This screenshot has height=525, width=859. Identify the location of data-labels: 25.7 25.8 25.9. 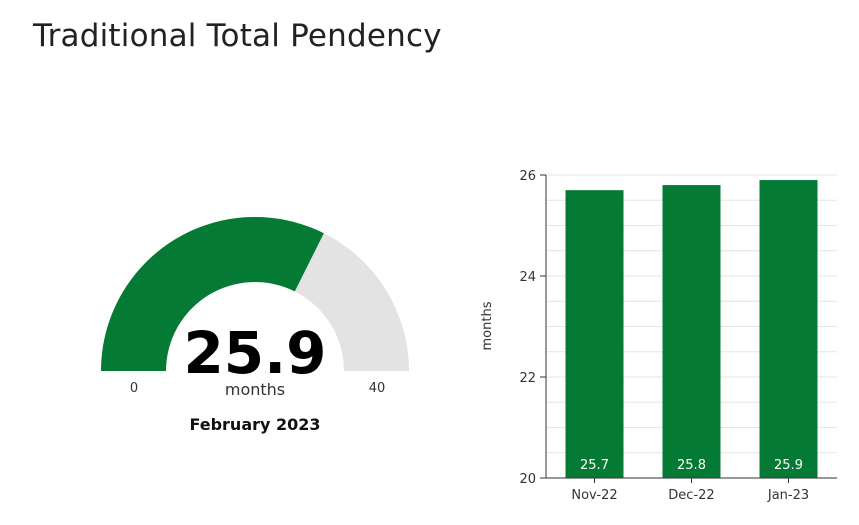
(691, 465).